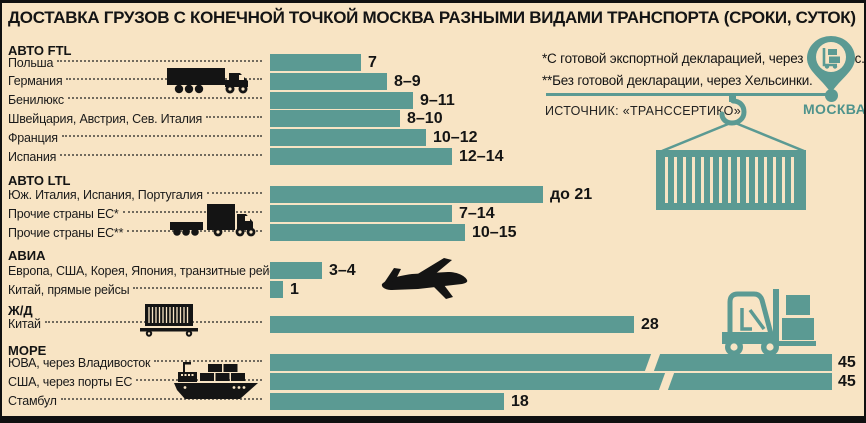 The width and height of the screenshot is (866, 423). I want to click on row-label-text: Китай, прямые рейсы, so click(69, 289).